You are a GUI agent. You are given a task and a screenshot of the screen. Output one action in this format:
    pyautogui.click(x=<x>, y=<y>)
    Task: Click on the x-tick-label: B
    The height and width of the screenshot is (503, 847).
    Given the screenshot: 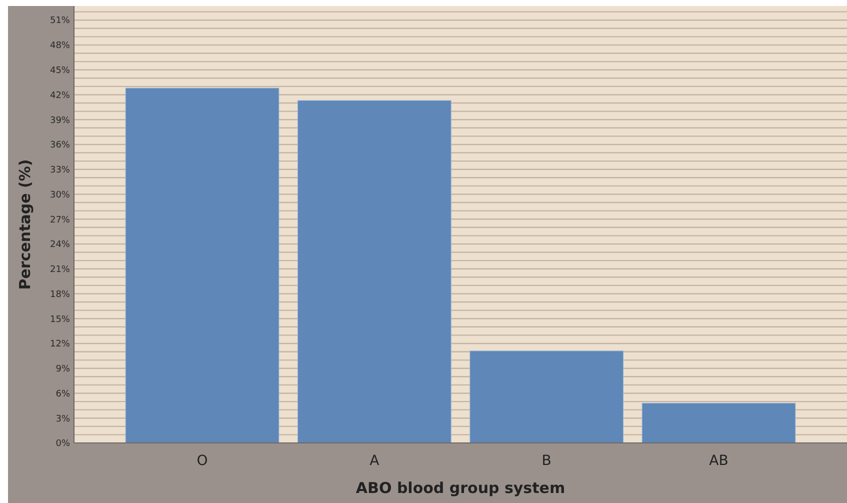 What is the action you would take?
    pyautogui.click(x=547, y=461)
    